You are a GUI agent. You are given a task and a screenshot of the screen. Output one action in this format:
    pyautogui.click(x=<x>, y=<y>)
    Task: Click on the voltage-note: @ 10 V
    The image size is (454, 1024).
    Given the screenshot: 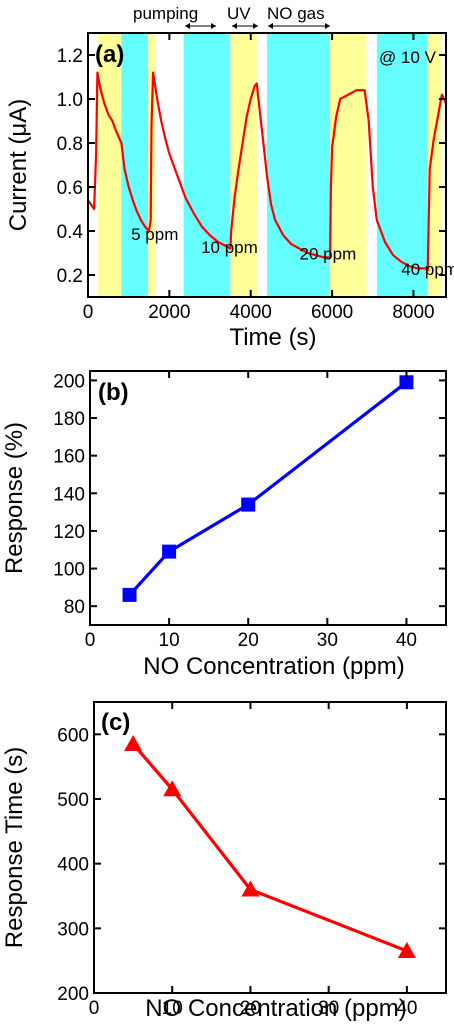 What is the action you would take?
    pyautogui.click(x=408, y=57)
    